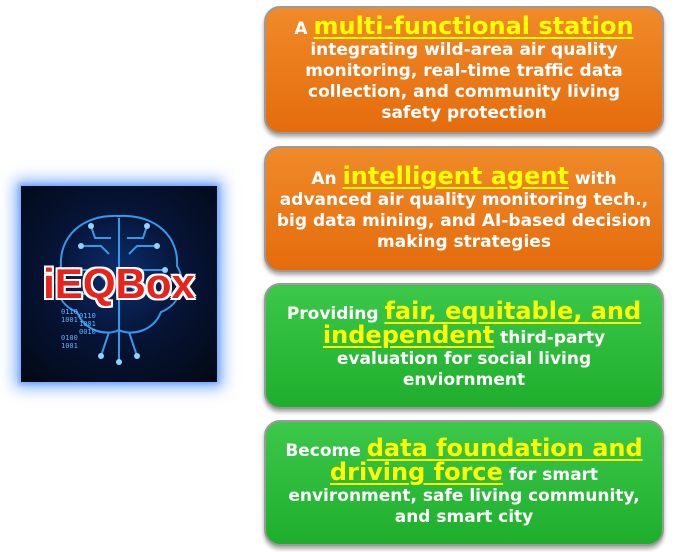  Describe the element at coordinates (87, 332) in the screenshot. I see `binary-line: 0010` at that location.